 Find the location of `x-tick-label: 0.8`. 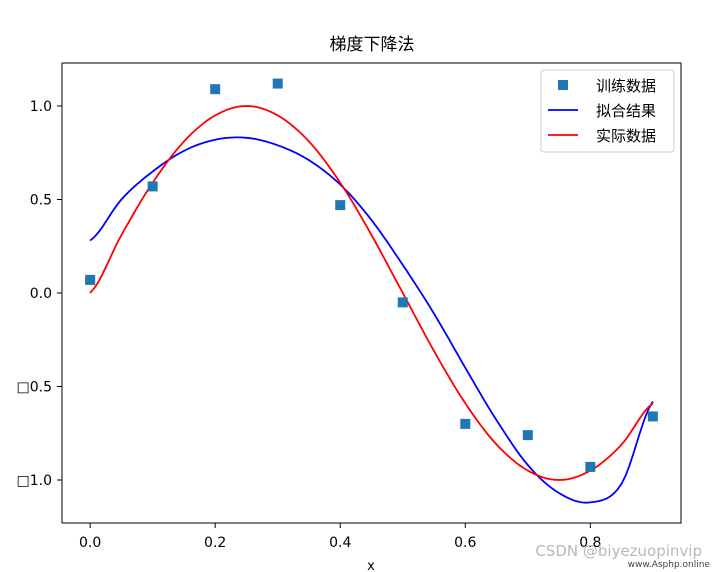

x-tick-label: 0.8 is located at coordinates (590, 543).